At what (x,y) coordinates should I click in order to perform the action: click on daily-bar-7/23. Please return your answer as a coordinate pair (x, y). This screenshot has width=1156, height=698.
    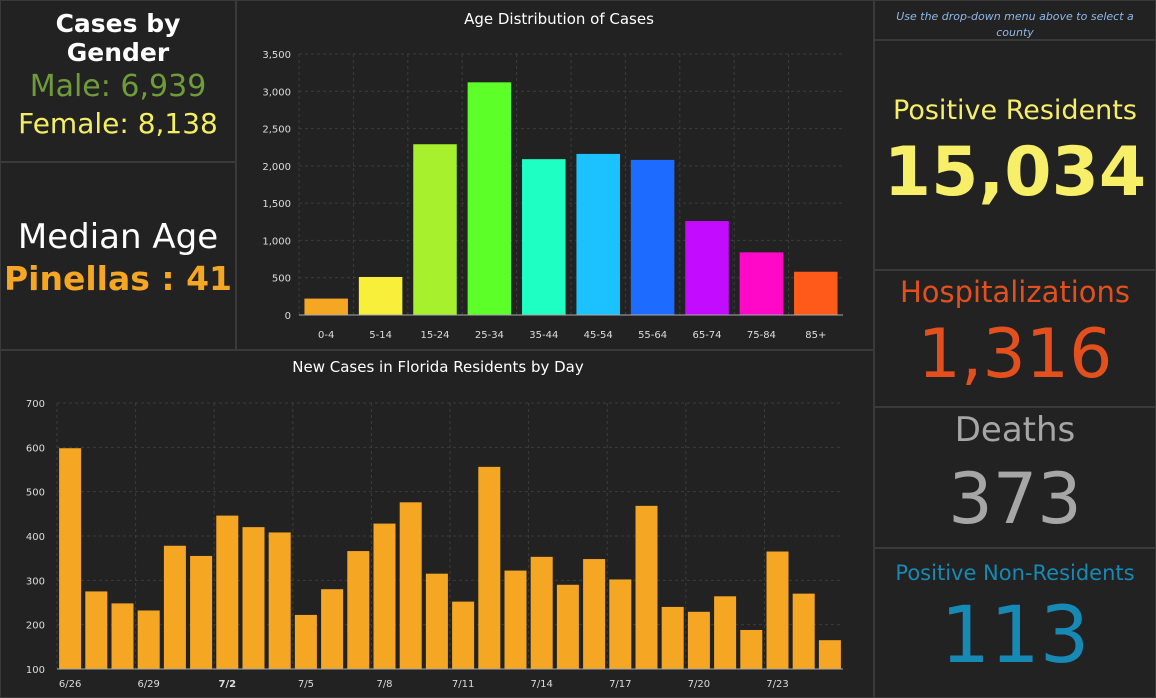
    Looking at the image, I should click on (777, 610).